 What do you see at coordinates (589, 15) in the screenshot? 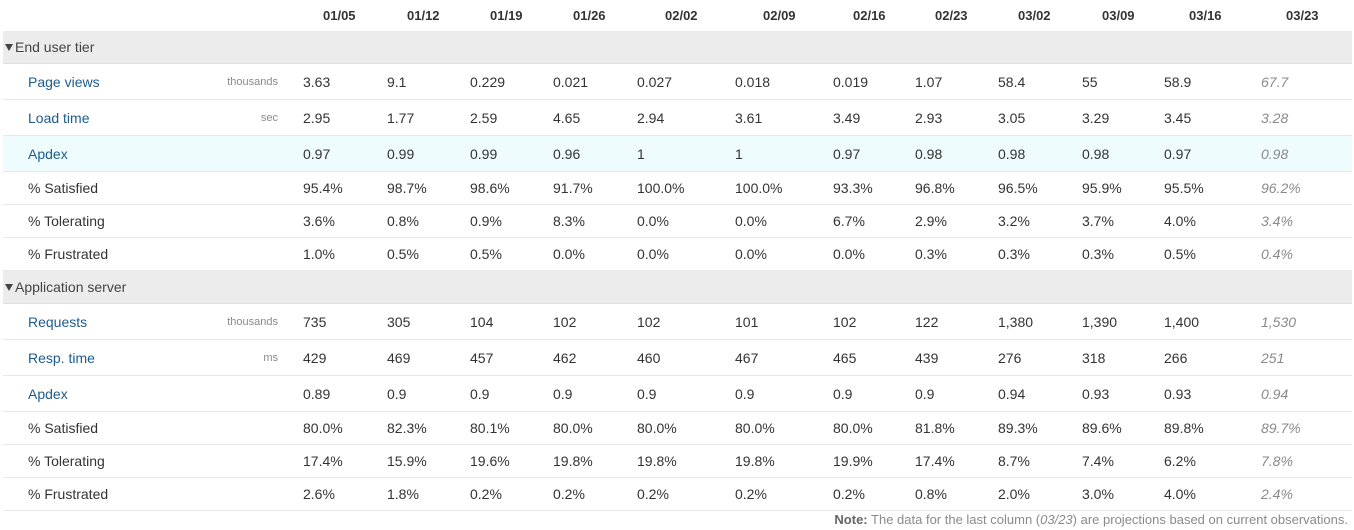
I see `column-header: 01/26` at bounding box center [589, 15].